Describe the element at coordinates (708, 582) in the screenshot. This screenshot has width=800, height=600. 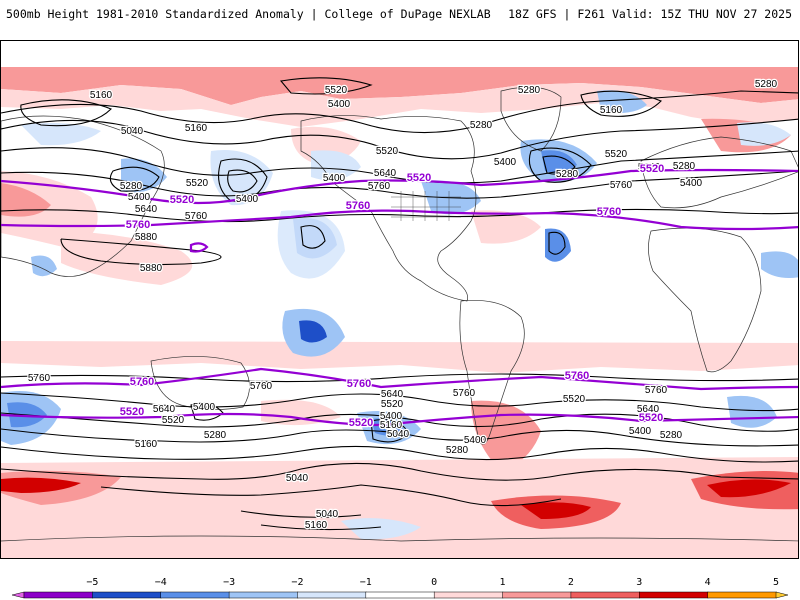
I see `colorbar-tick-label: 4` at that location.